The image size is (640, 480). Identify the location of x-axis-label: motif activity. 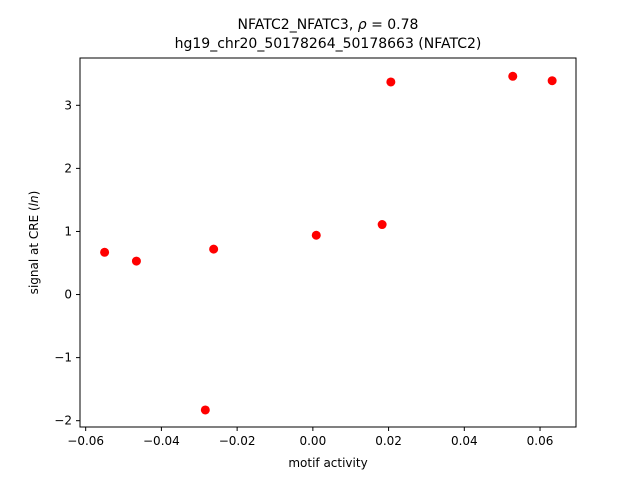
(327, 463).